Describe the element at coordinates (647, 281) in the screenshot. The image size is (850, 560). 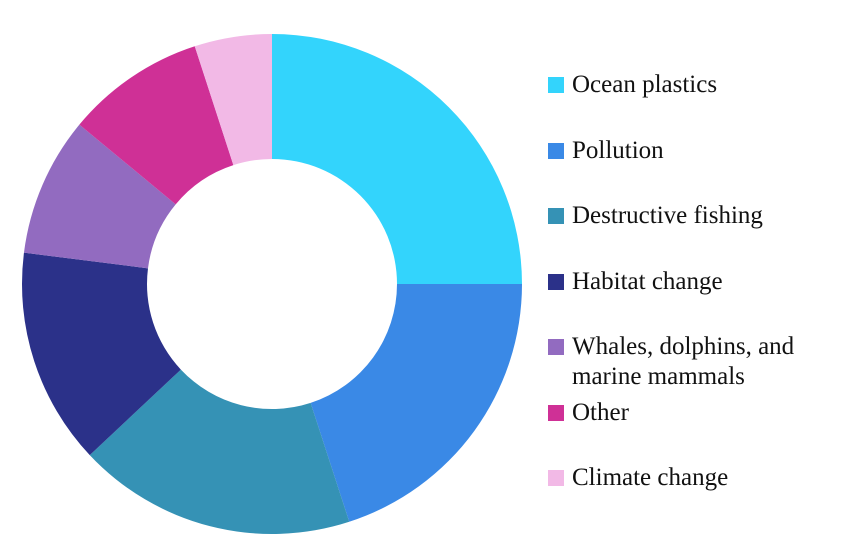
I see `legend-label: Habitat change` at that location.